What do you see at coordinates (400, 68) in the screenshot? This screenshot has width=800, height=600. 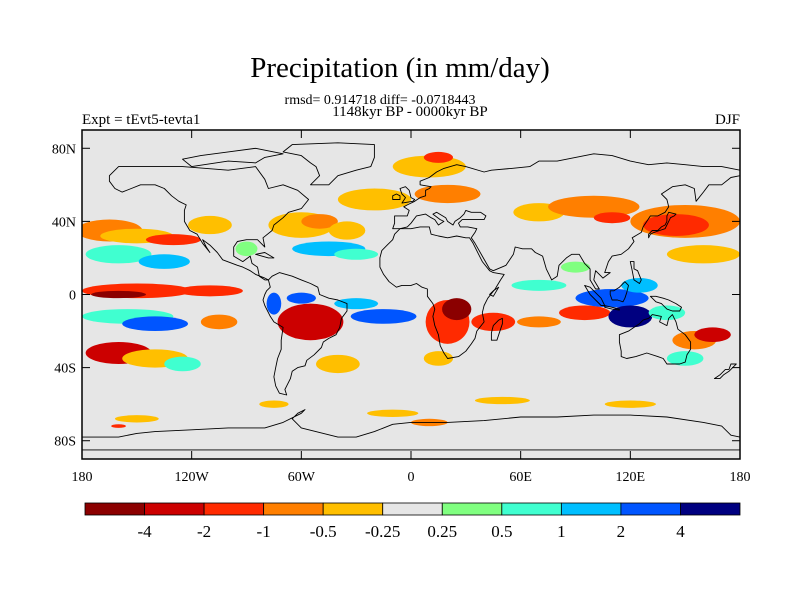 I see `chart-title: Precipitation (in mm/day)` at bounding box center [400, 68].